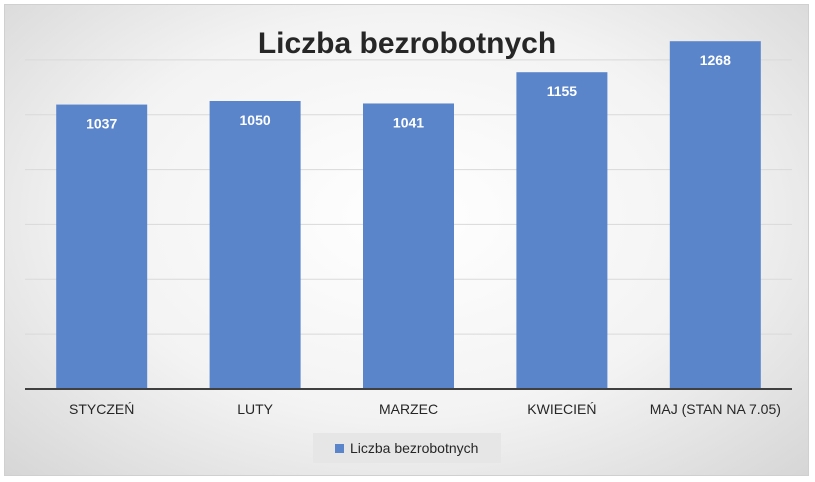 The width and height of the screenshot is (815, 482). What do you see at coordinates (414, 448) in the screenshot?
I see `legend-label: Liczba bezrobotnych` at bounding box center [414, 448].